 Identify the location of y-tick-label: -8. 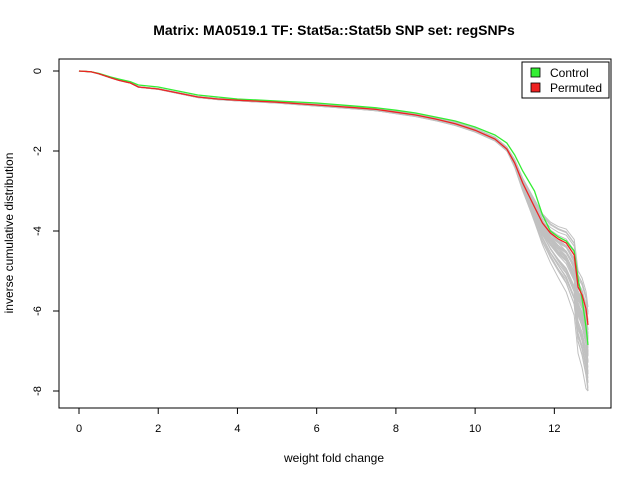
(38, 391).